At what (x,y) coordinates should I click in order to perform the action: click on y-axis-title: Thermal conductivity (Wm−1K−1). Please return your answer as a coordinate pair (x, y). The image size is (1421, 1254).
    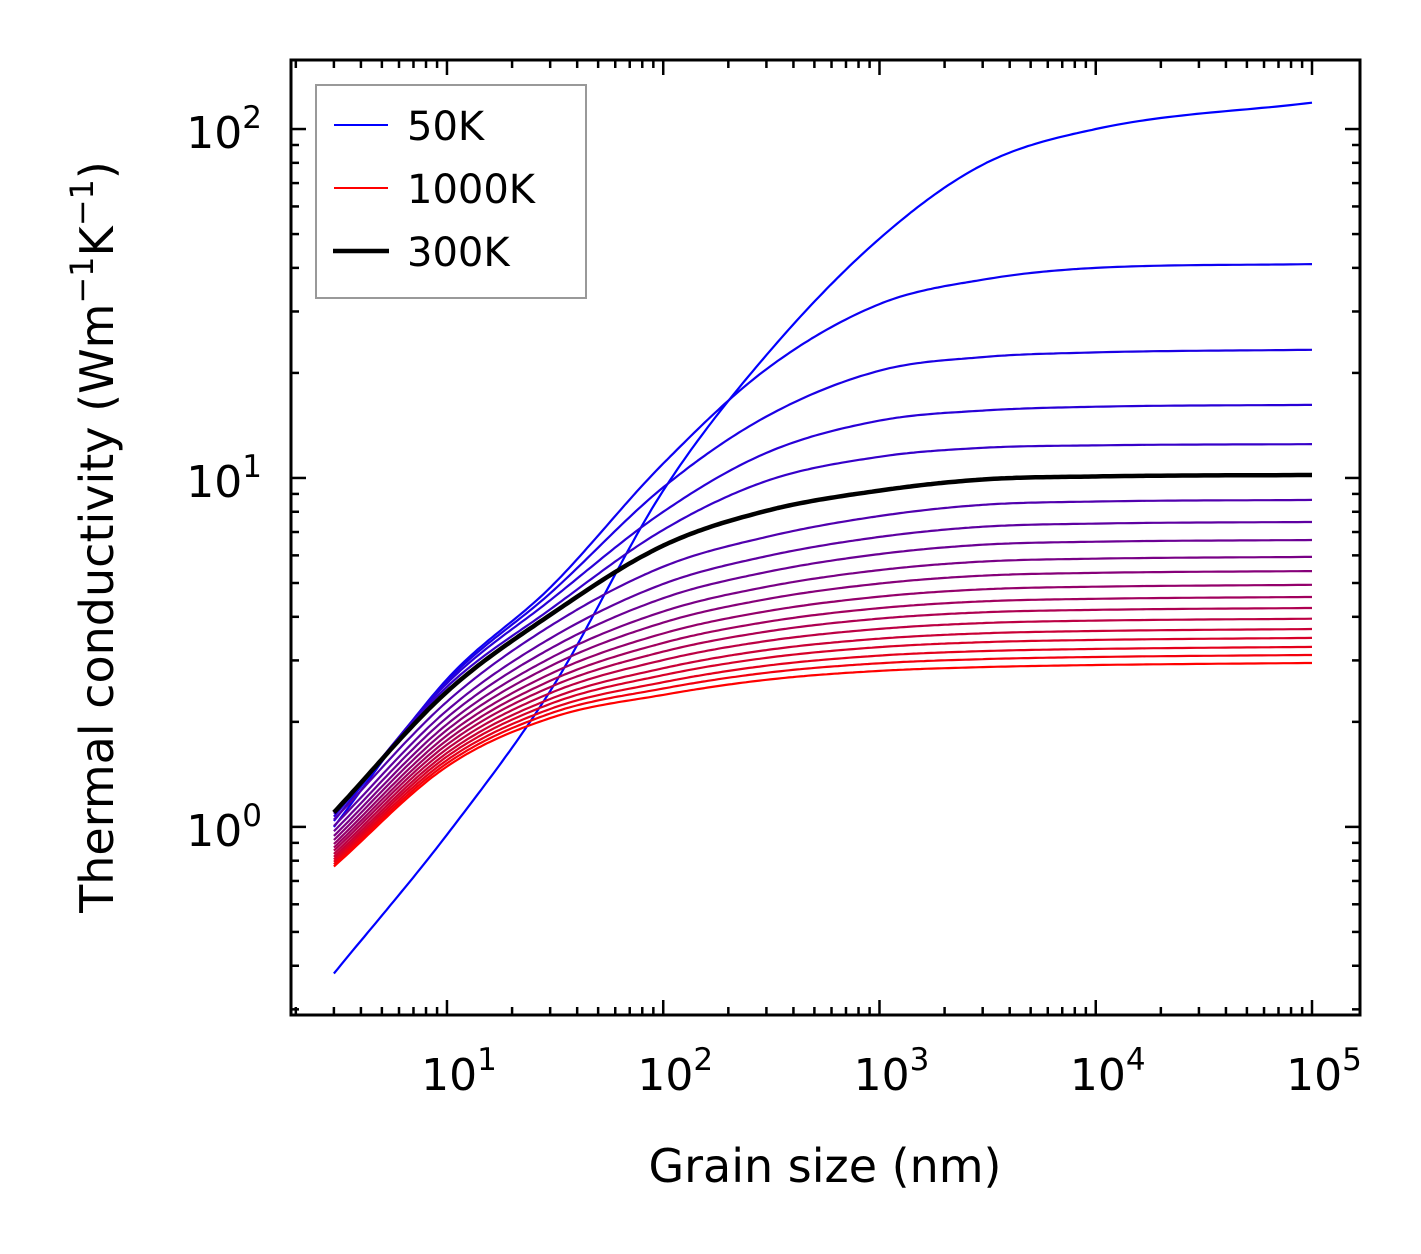
    Looking at the image, I should click on (93, 537).